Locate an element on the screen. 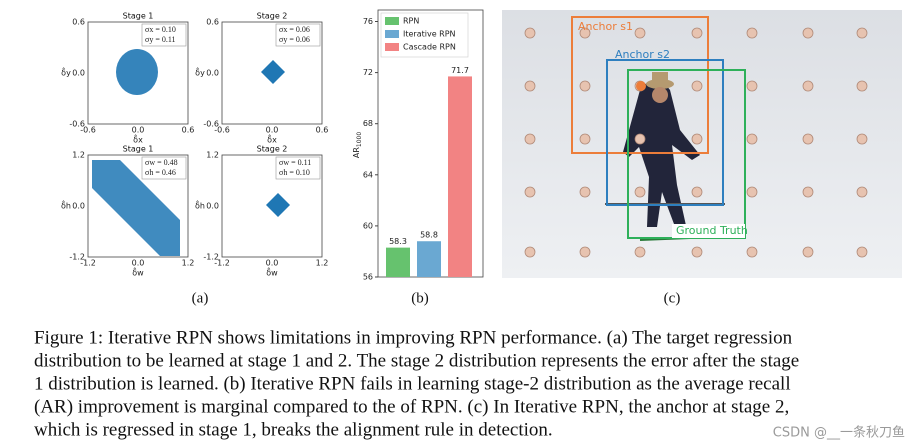  legend-label: RPN is located at coordinates (411, 21).